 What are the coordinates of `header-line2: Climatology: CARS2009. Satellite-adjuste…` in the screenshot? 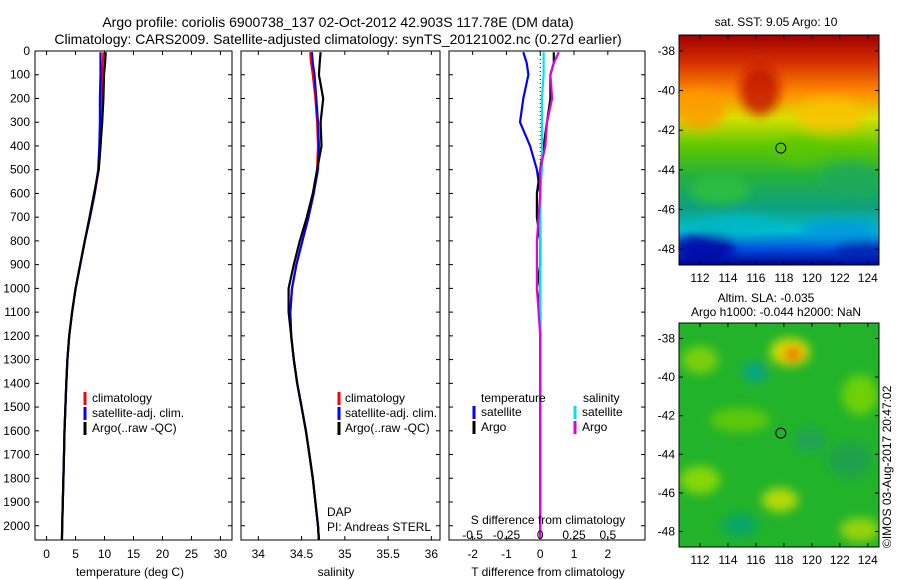 It's located at (337, 39).